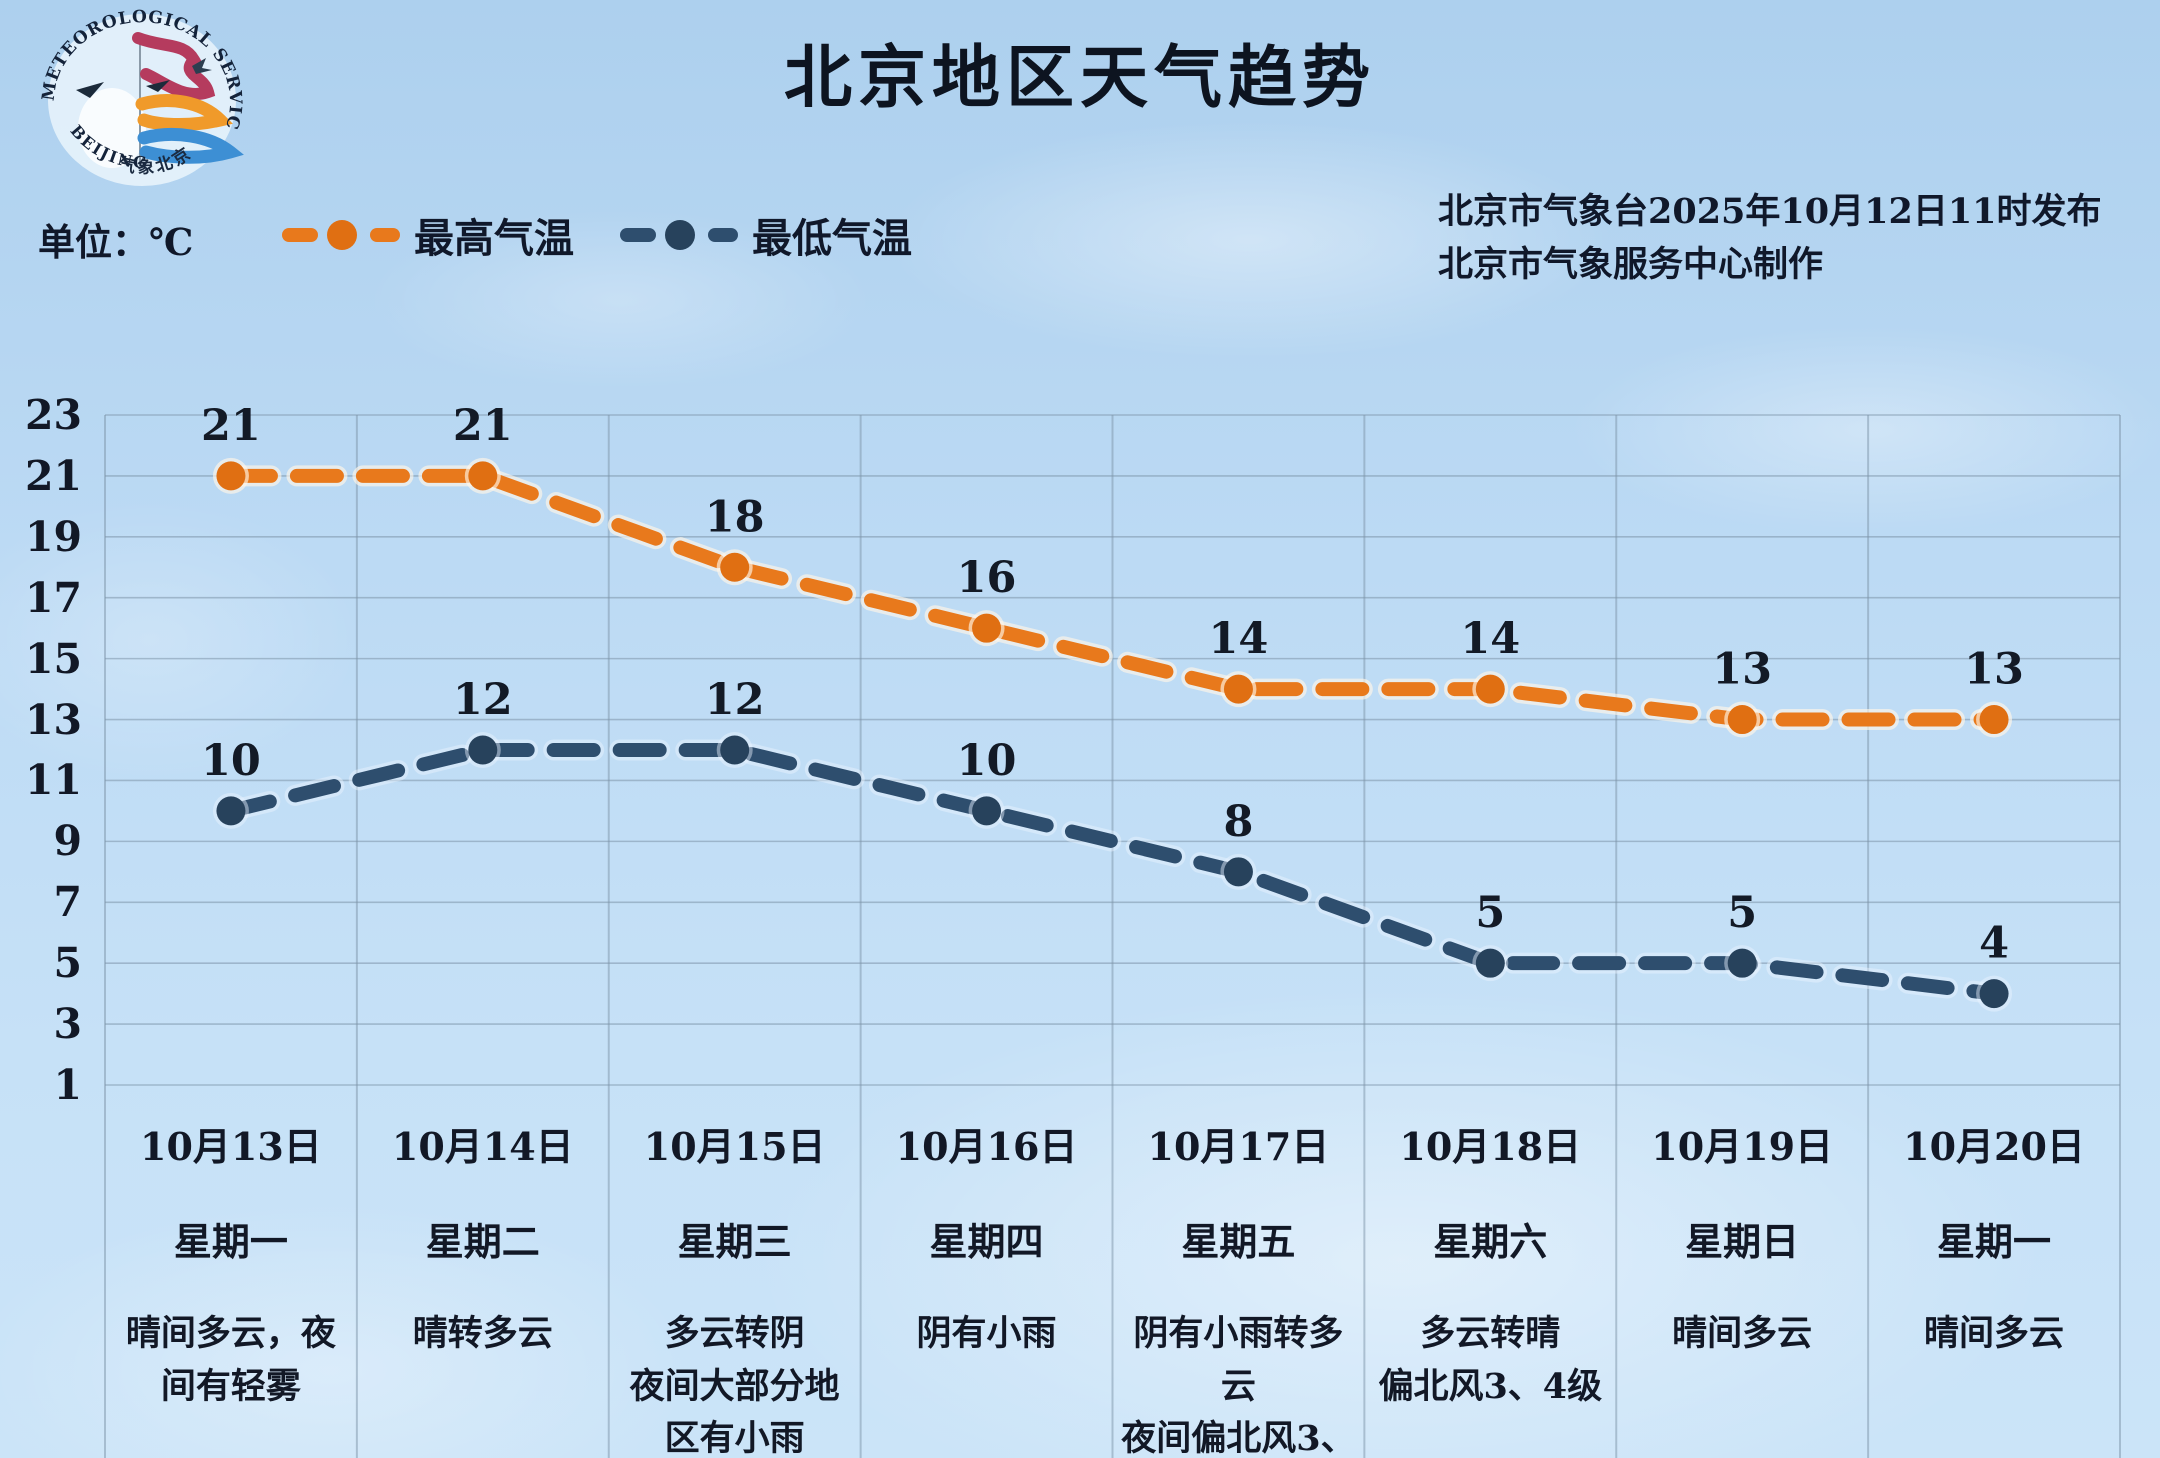 This screenshot has width=2160, height=1458. Describe the element at coordinates (1490, 1360) in the screenshot. I see `day-weather: 多云转晴 偏北风3、4级` at that location.